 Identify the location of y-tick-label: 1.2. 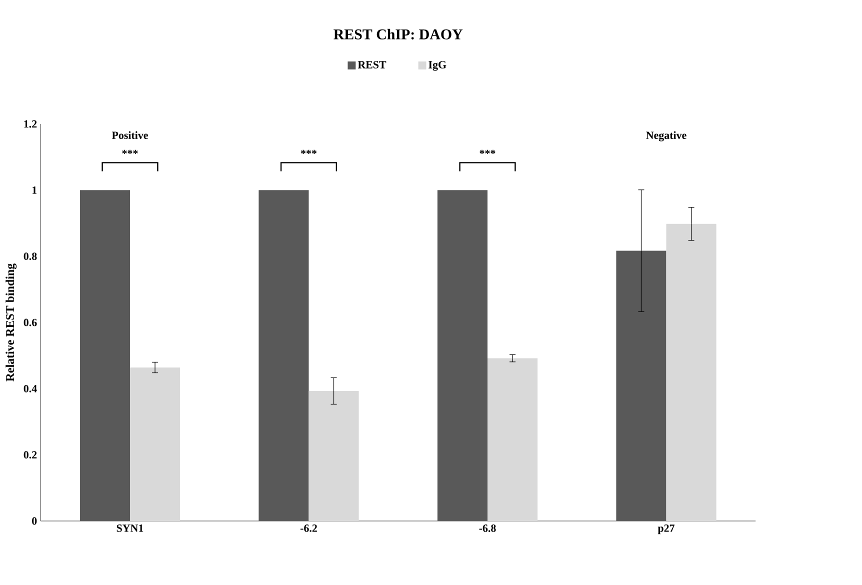
(30, 124).